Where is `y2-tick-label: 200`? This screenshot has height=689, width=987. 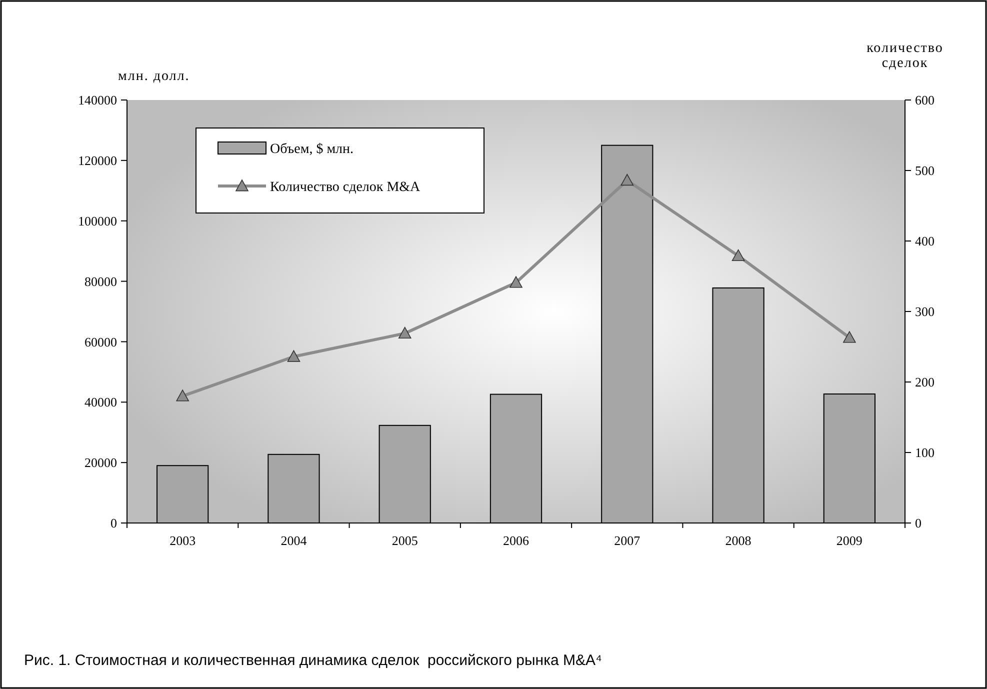
y2-tick-label: 200 is located at coordinates (924, 382).